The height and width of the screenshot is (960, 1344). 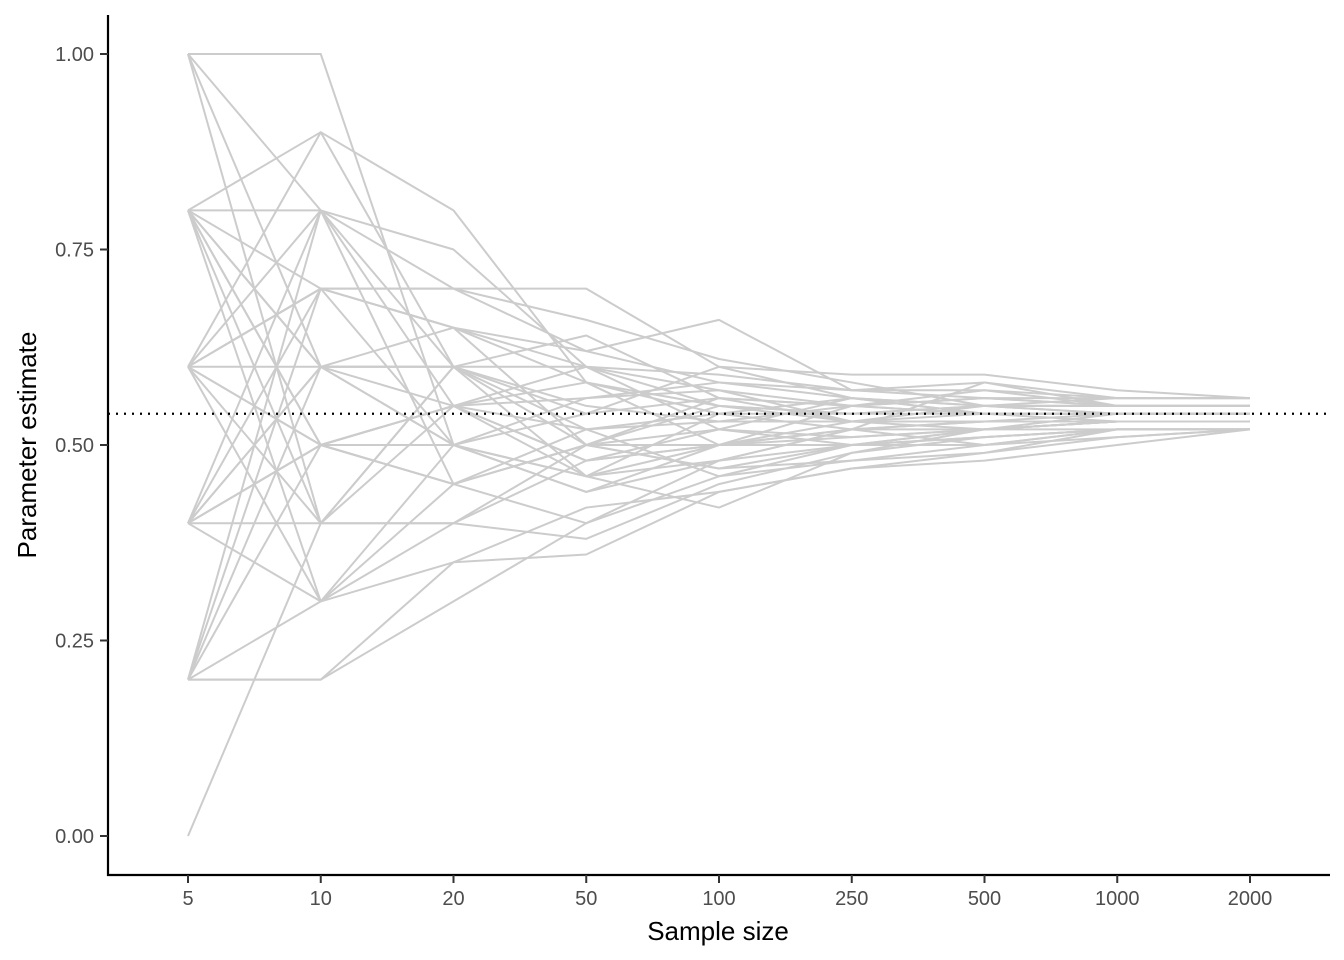 What do you see at coordinates (718, 899) in the screenshot?
I see `x-tick-label: 100` at bounding box center [718, 899].